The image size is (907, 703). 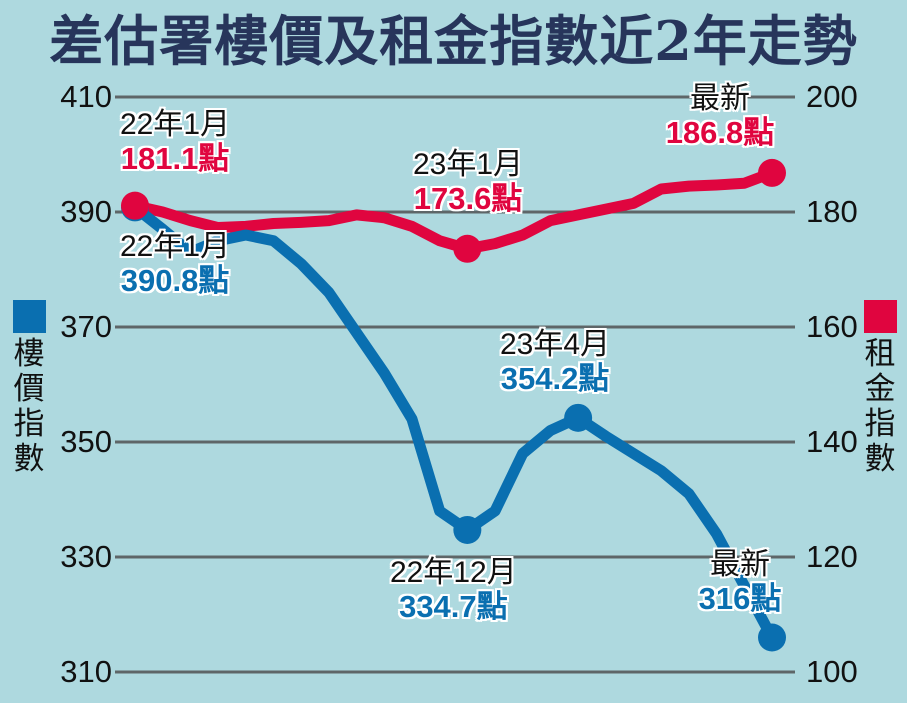 What do you see at coordinates (832, 441) in the screenshot?
I see `right-tick-140: 140` at bounding box center [832, 441].